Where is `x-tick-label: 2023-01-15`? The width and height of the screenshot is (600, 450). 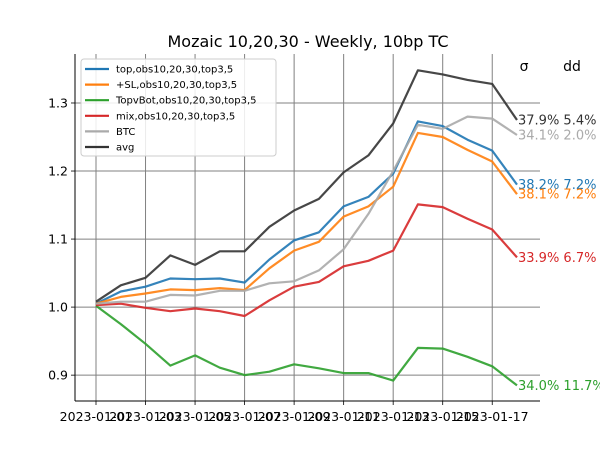
x-tick-label: 2023-01-15 is located at coordinates (442, 416).